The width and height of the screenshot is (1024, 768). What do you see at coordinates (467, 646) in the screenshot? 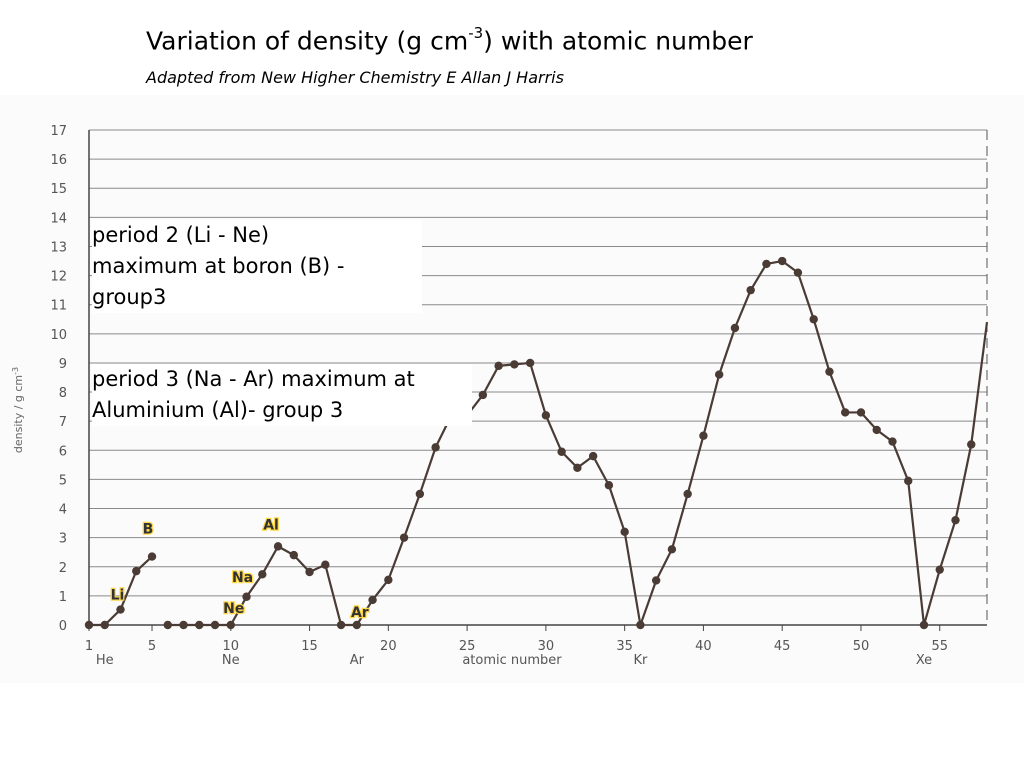
I see `x-tick-label: 25` at bounding box center [467, 646].